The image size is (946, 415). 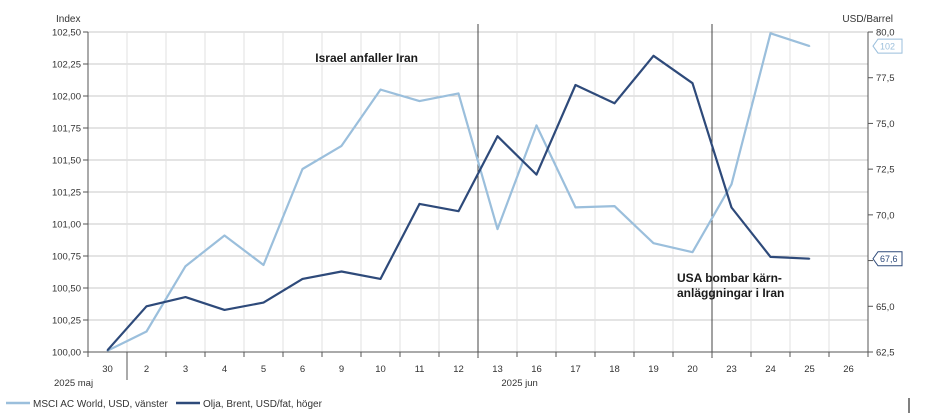 I want to click on annotation-usa-line1: USA bombar kärn-, so click(x=729, y=278).